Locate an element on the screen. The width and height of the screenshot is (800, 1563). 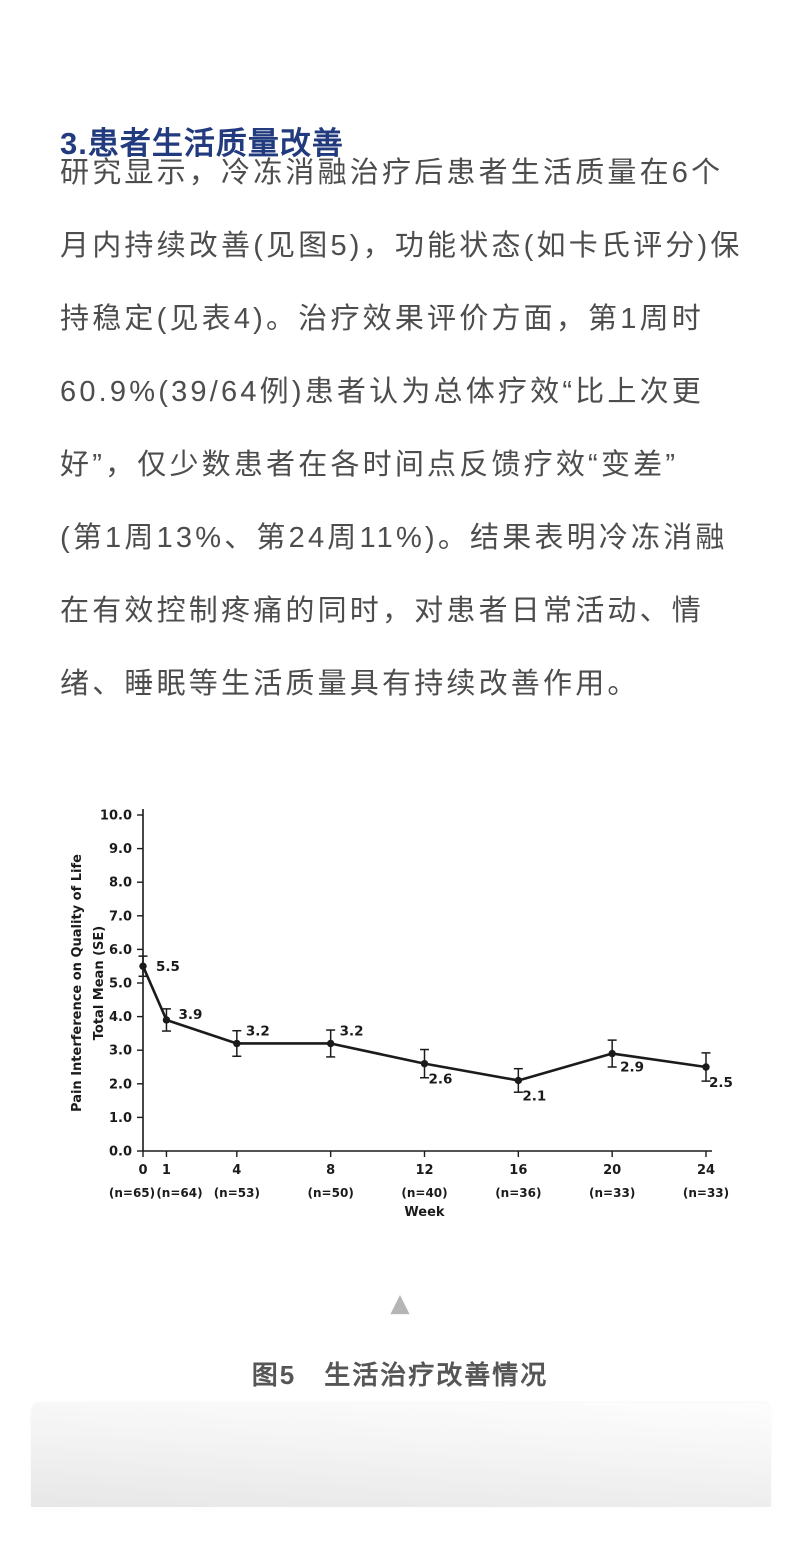
svg-text: 2.9 is located at coordinates (632, 1068).